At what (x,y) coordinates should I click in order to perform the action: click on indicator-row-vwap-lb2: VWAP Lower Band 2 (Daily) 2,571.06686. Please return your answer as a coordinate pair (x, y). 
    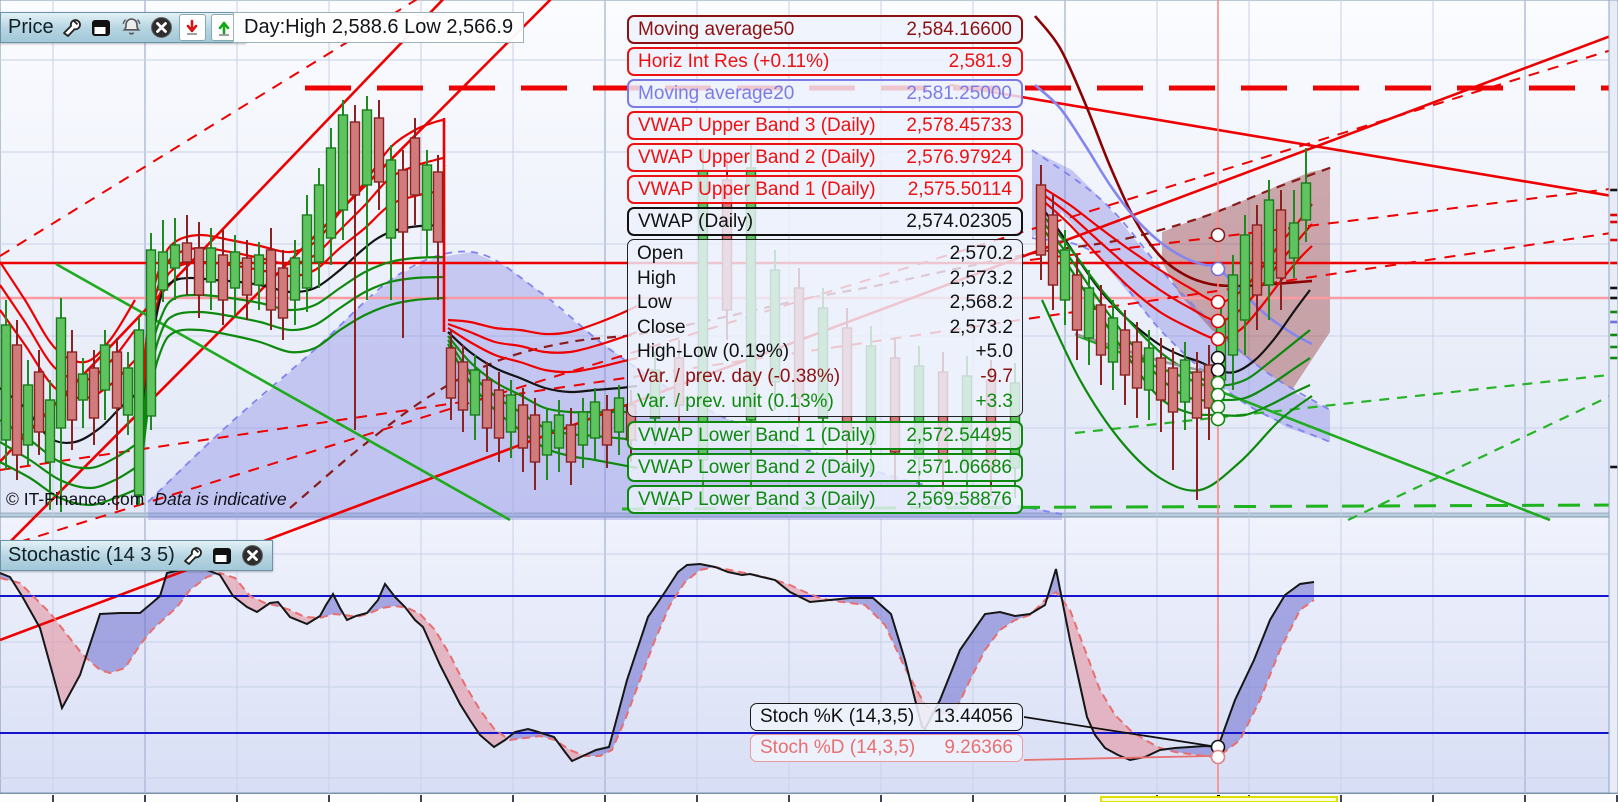
    Looking at the image, I should click on (825, 467).